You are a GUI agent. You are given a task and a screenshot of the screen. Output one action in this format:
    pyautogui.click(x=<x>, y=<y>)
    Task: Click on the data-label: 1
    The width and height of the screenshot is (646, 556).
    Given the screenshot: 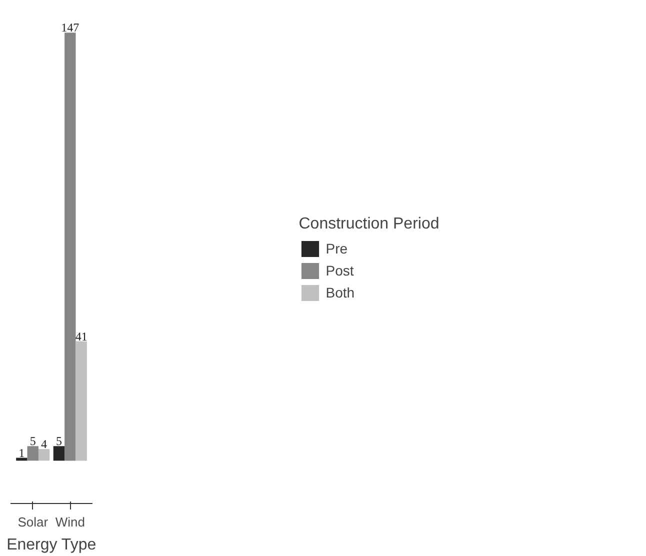 What is the action you would take?
    pyautogui.click(x=21, y=453)
    